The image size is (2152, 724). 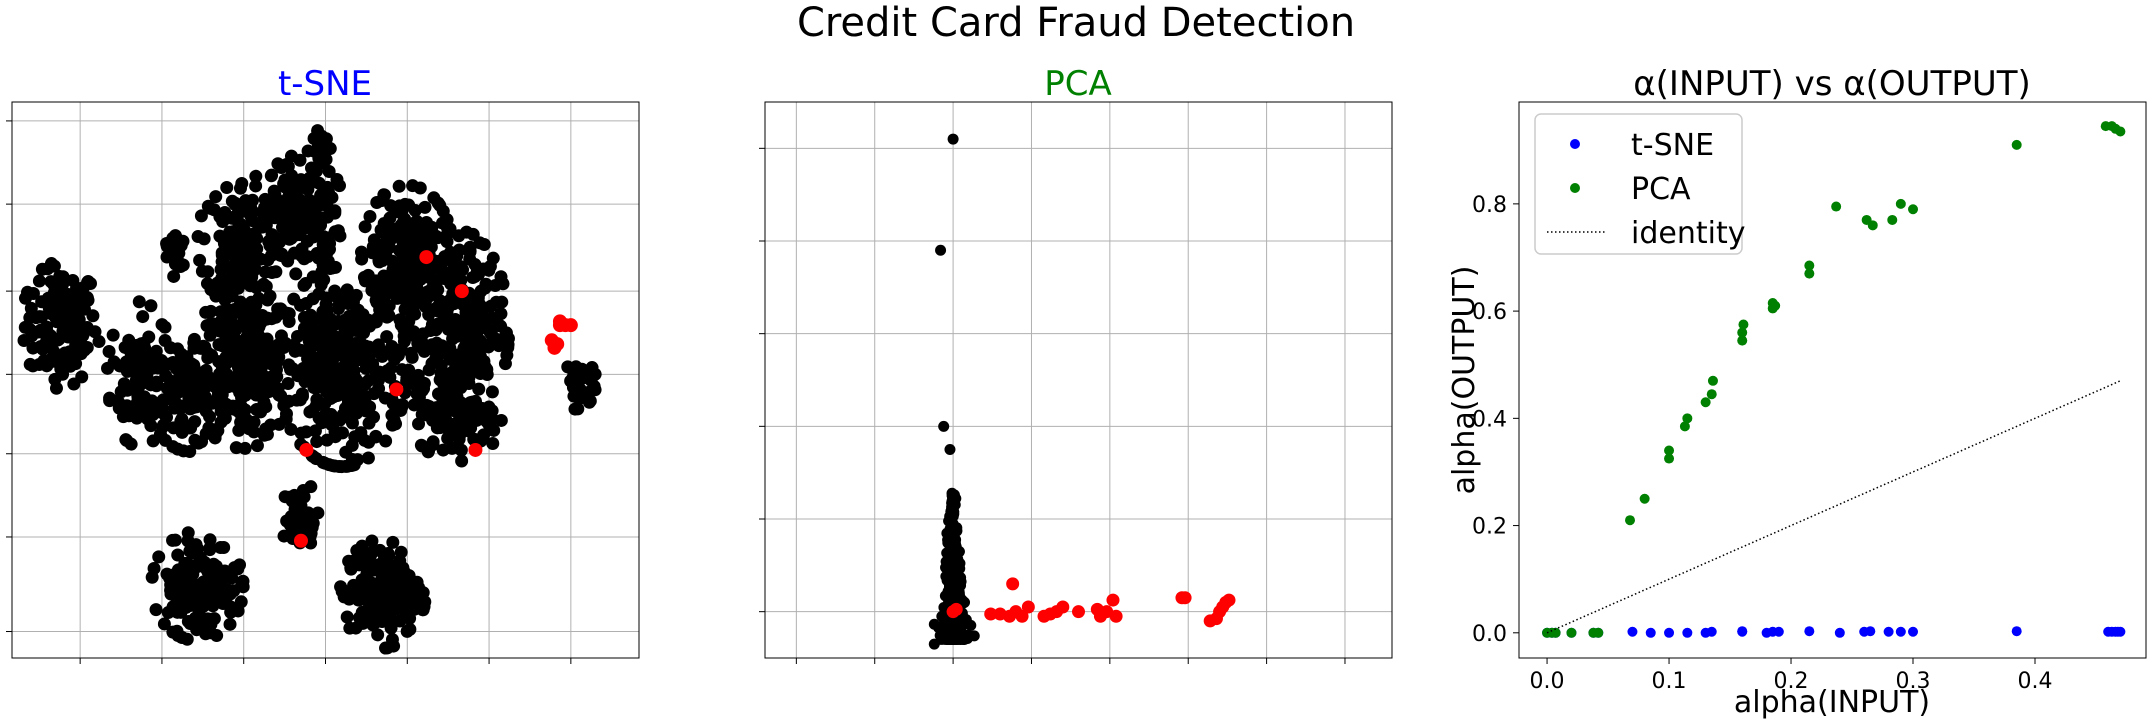 I want to click on alpha-legend-label-pca: PCA, so click(x=1661, y=189).